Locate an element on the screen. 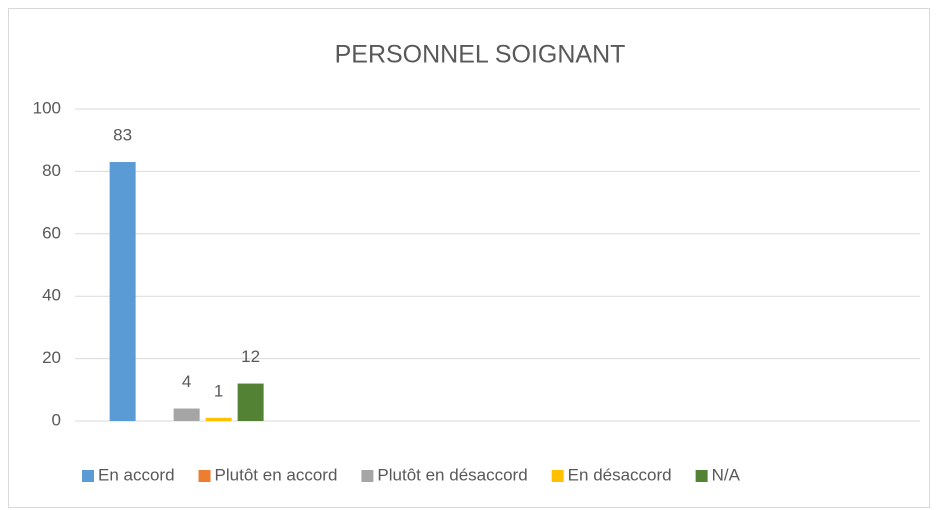 The image size is (938, 510). legend-label: Plutôt en accord is located at coordinates (276, 474).